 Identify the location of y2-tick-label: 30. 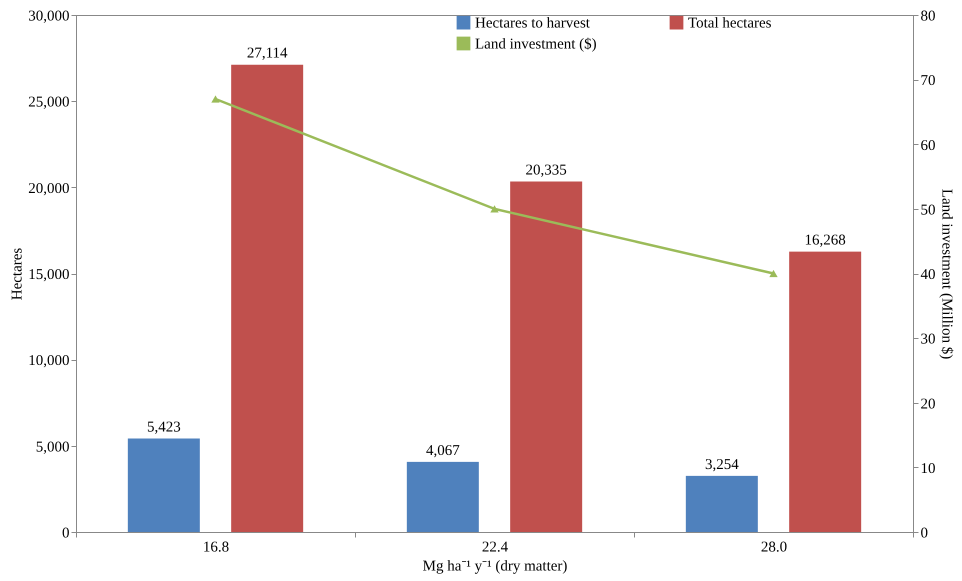
(928, 340).